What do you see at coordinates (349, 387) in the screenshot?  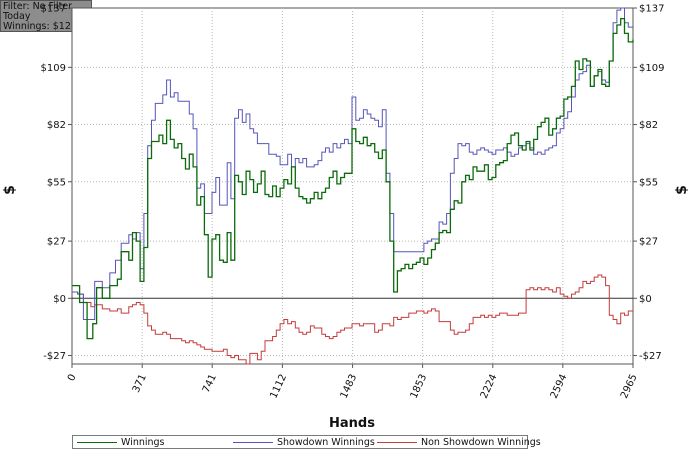 I see `x-tick-label: 1483` at bounding box center [349, 387].